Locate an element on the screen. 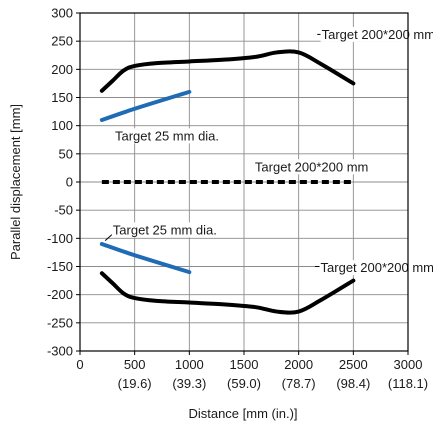 The width and height of the screenshot is (433, 436). x-tick-sublabel: (39.3) is located at coordinates (189, 383).